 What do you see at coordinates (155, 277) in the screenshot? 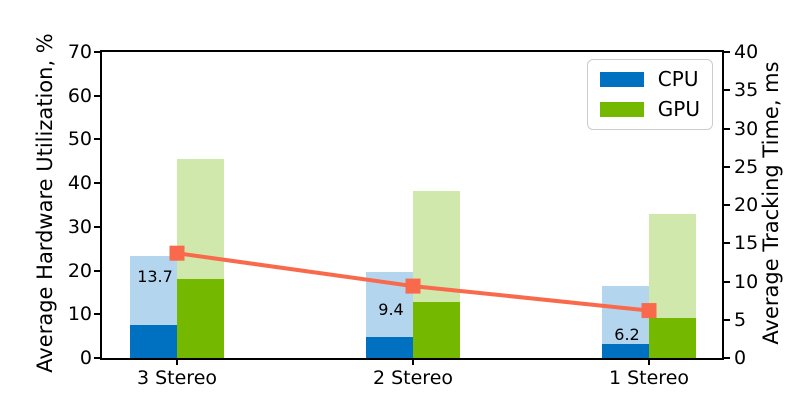
I see `tracking-time-value-label: 13.7` at bounding box center [155, 277].